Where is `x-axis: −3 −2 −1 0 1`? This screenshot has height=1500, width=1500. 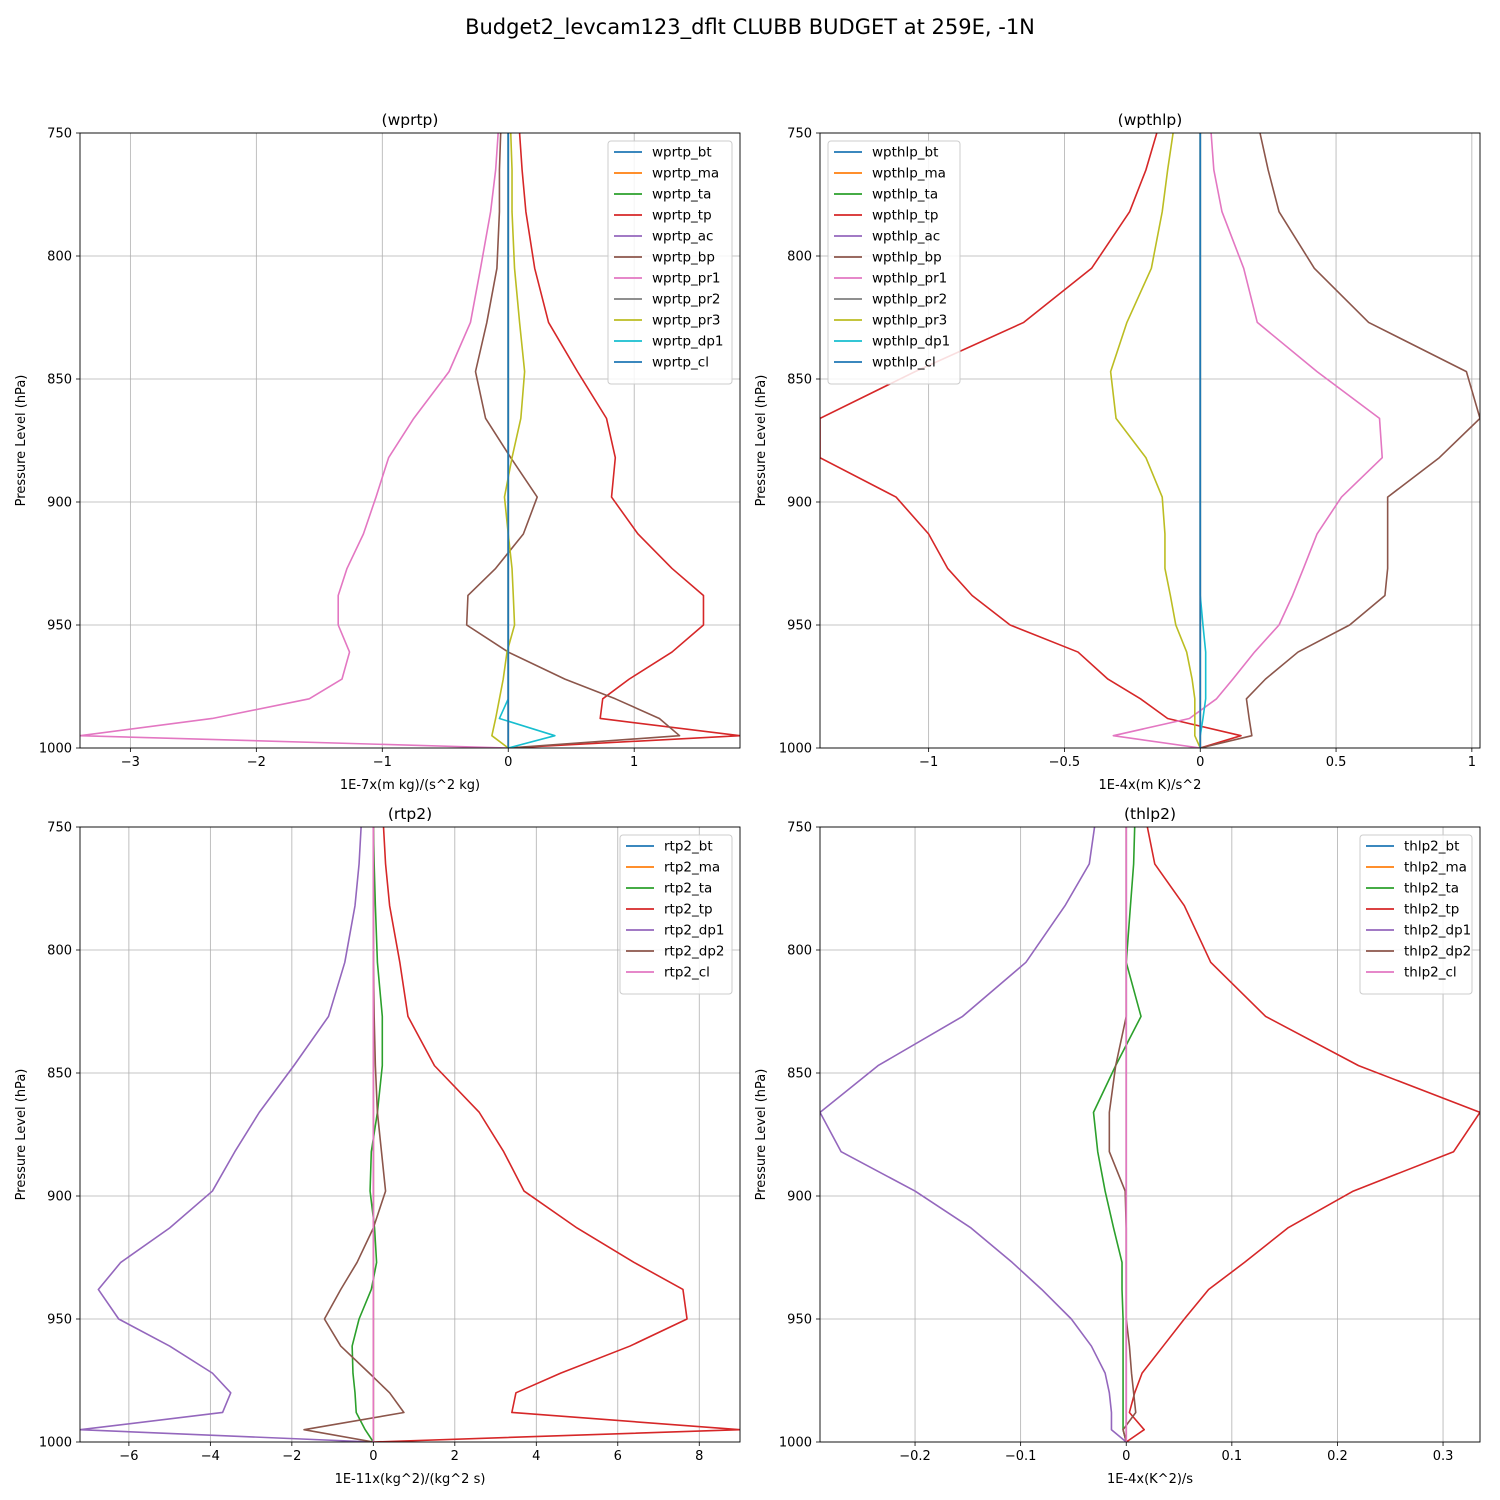 x-axis: −3 −2 −1 0 1 is located at coordinates (379, 759).